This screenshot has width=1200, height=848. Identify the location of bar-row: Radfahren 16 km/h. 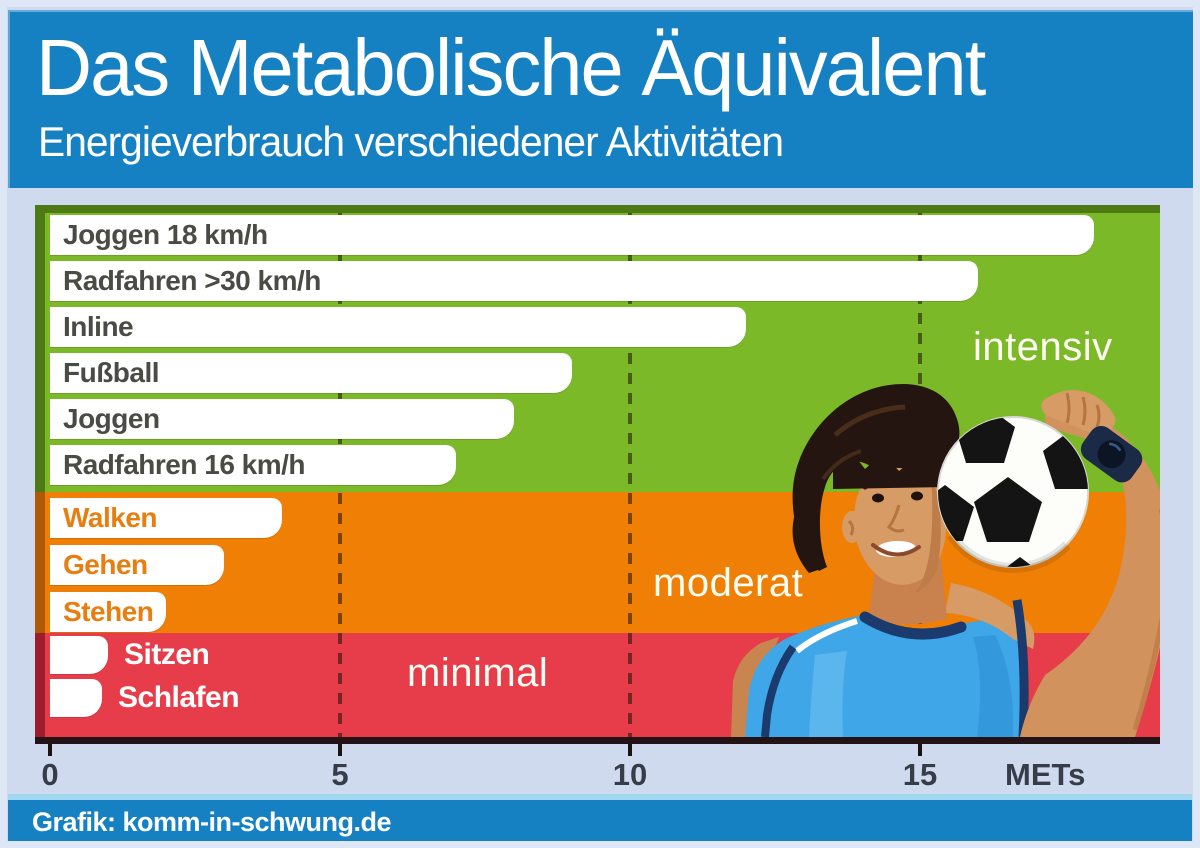
(605, 465).